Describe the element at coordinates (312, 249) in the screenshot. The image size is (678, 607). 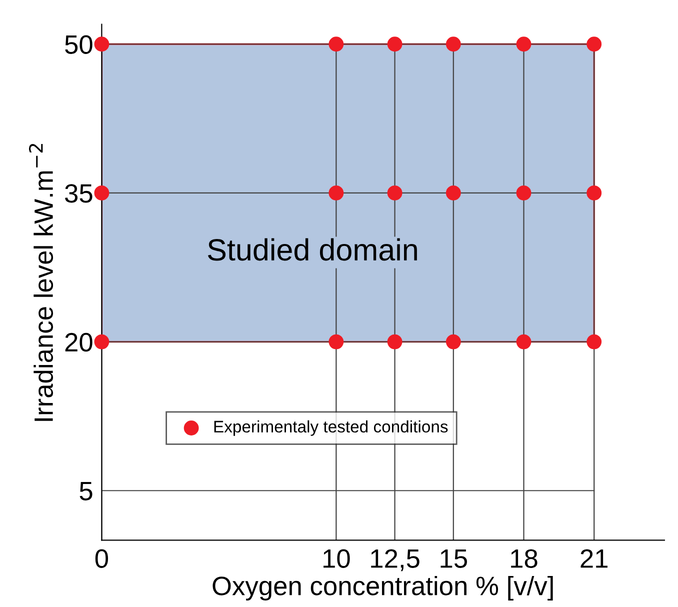
I see `band-label: Studied domain` at that location.